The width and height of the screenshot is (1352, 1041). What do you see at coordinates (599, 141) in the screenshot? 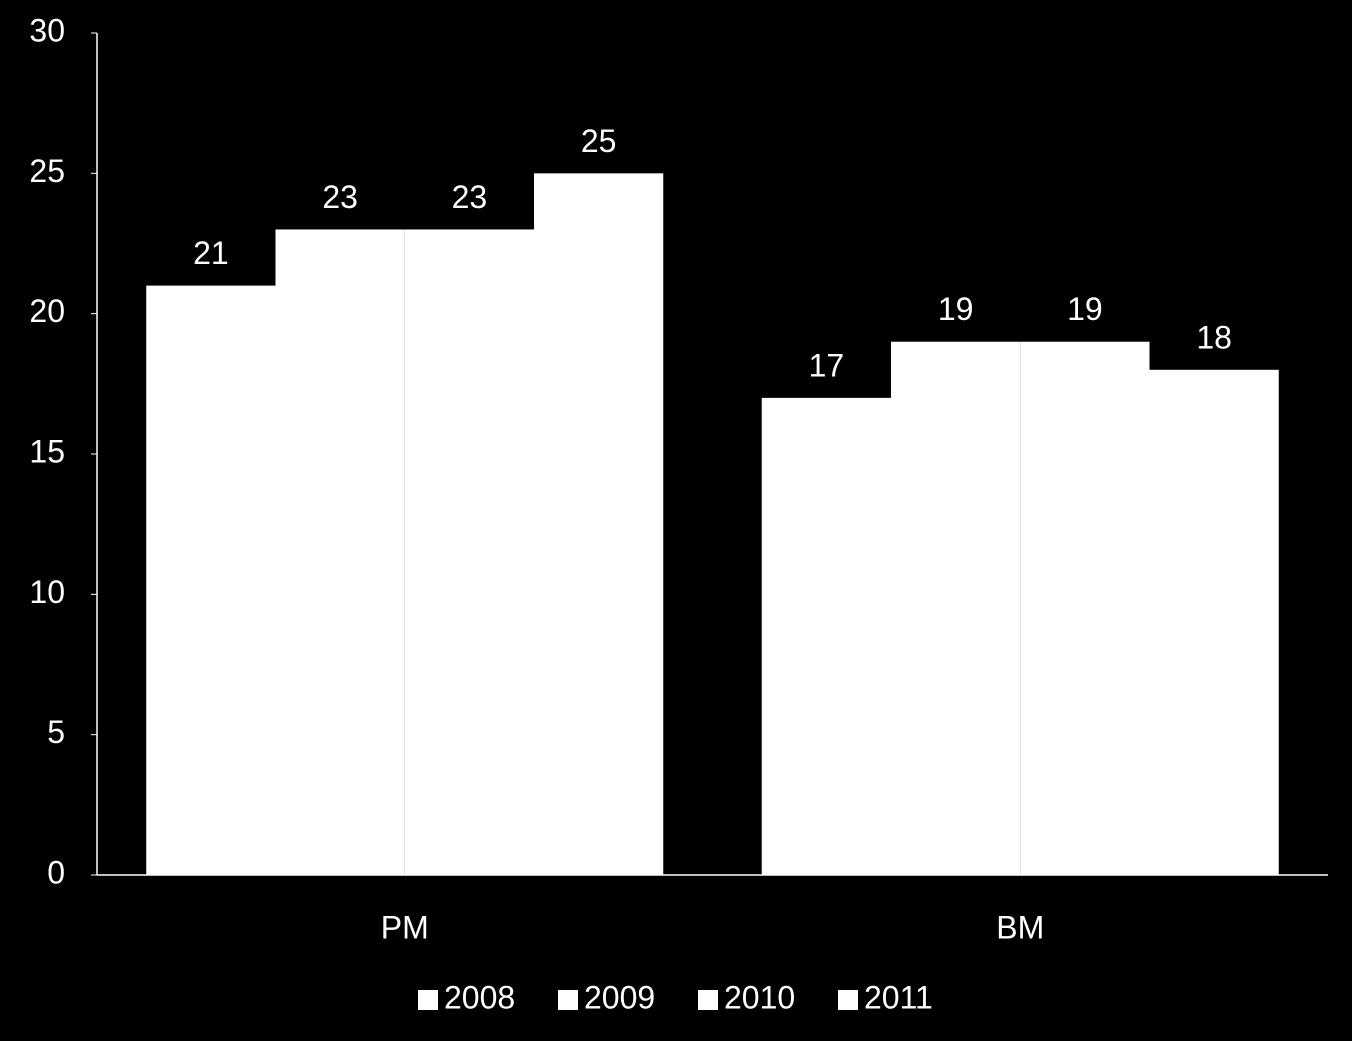
I see `data-label: 25` at bounding box center [599, 141].